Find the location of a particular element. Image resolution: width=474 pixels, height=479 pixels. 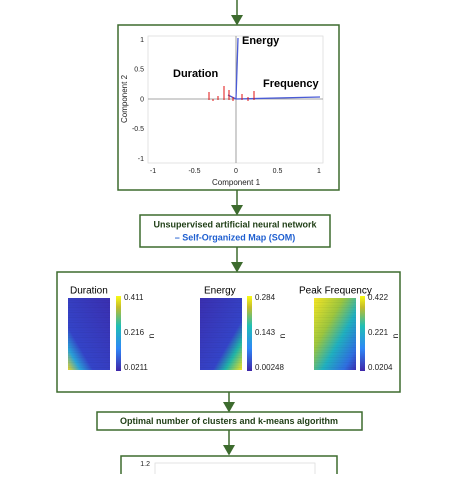

x-axis-label: Component 1 is located at coordinates (236, 182).